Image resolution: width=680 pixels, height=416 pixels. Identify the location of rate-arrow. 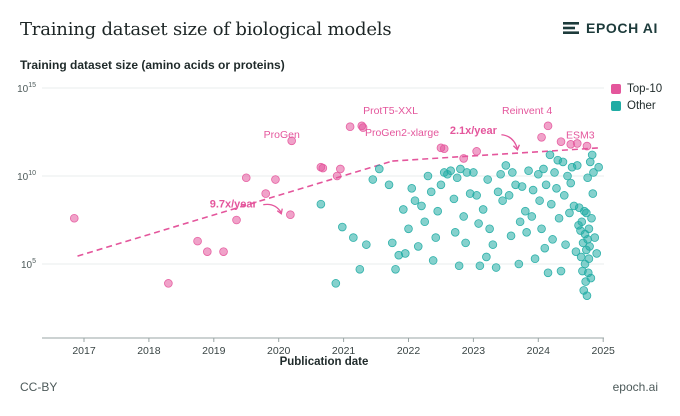
(510, 141).